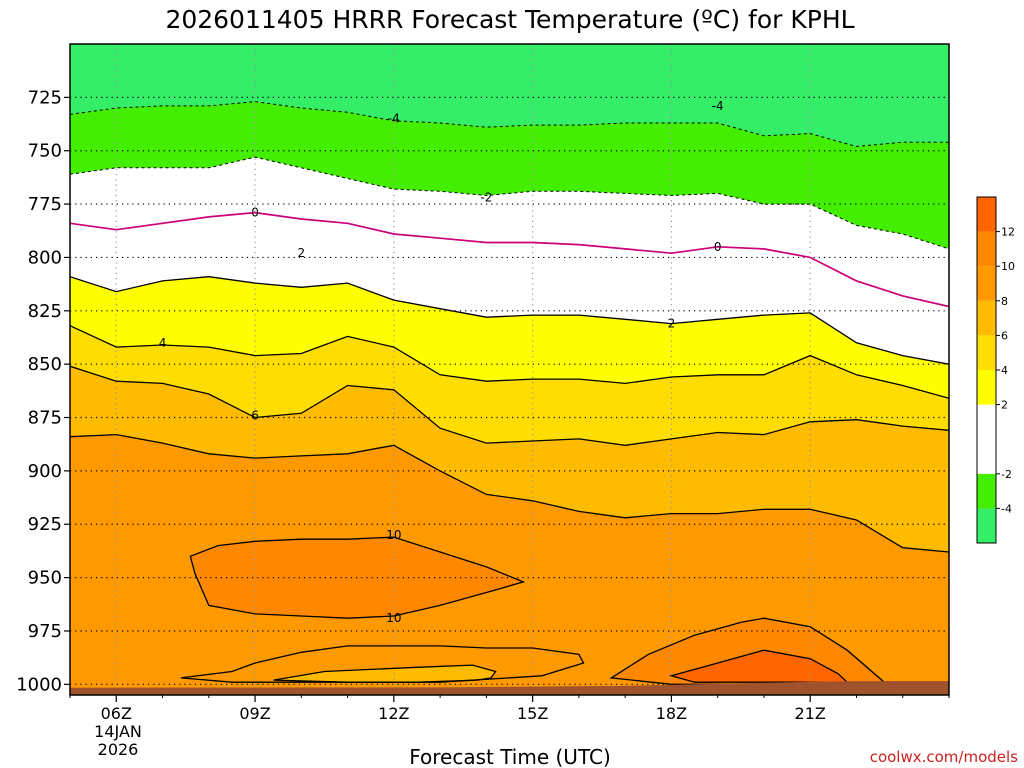 The height and width of the screenshot is (768, 1024). What do you see at coordinates (810, 713) in the screenshot?
I see `xtick-label-21Z: 21Z` at bounding box center [810, 713].